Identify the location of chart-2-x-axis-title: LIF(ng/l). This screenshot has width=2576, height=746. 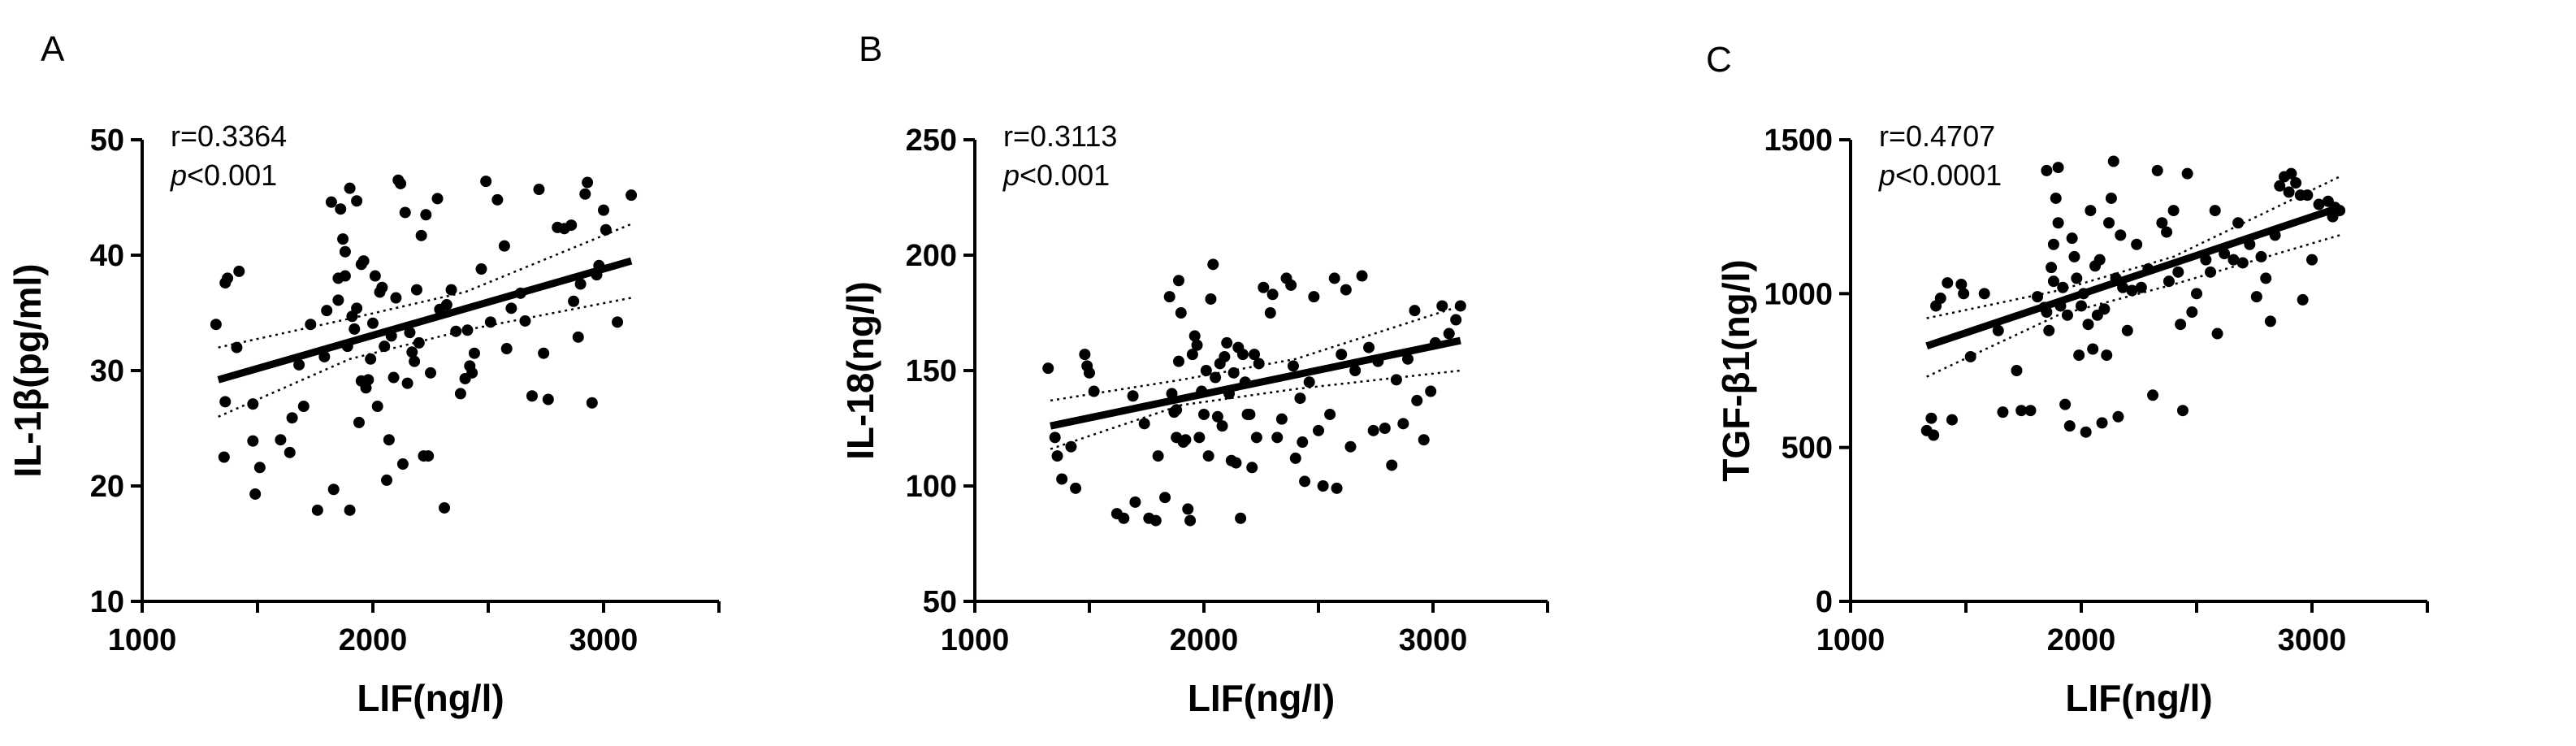
(2138, 698).